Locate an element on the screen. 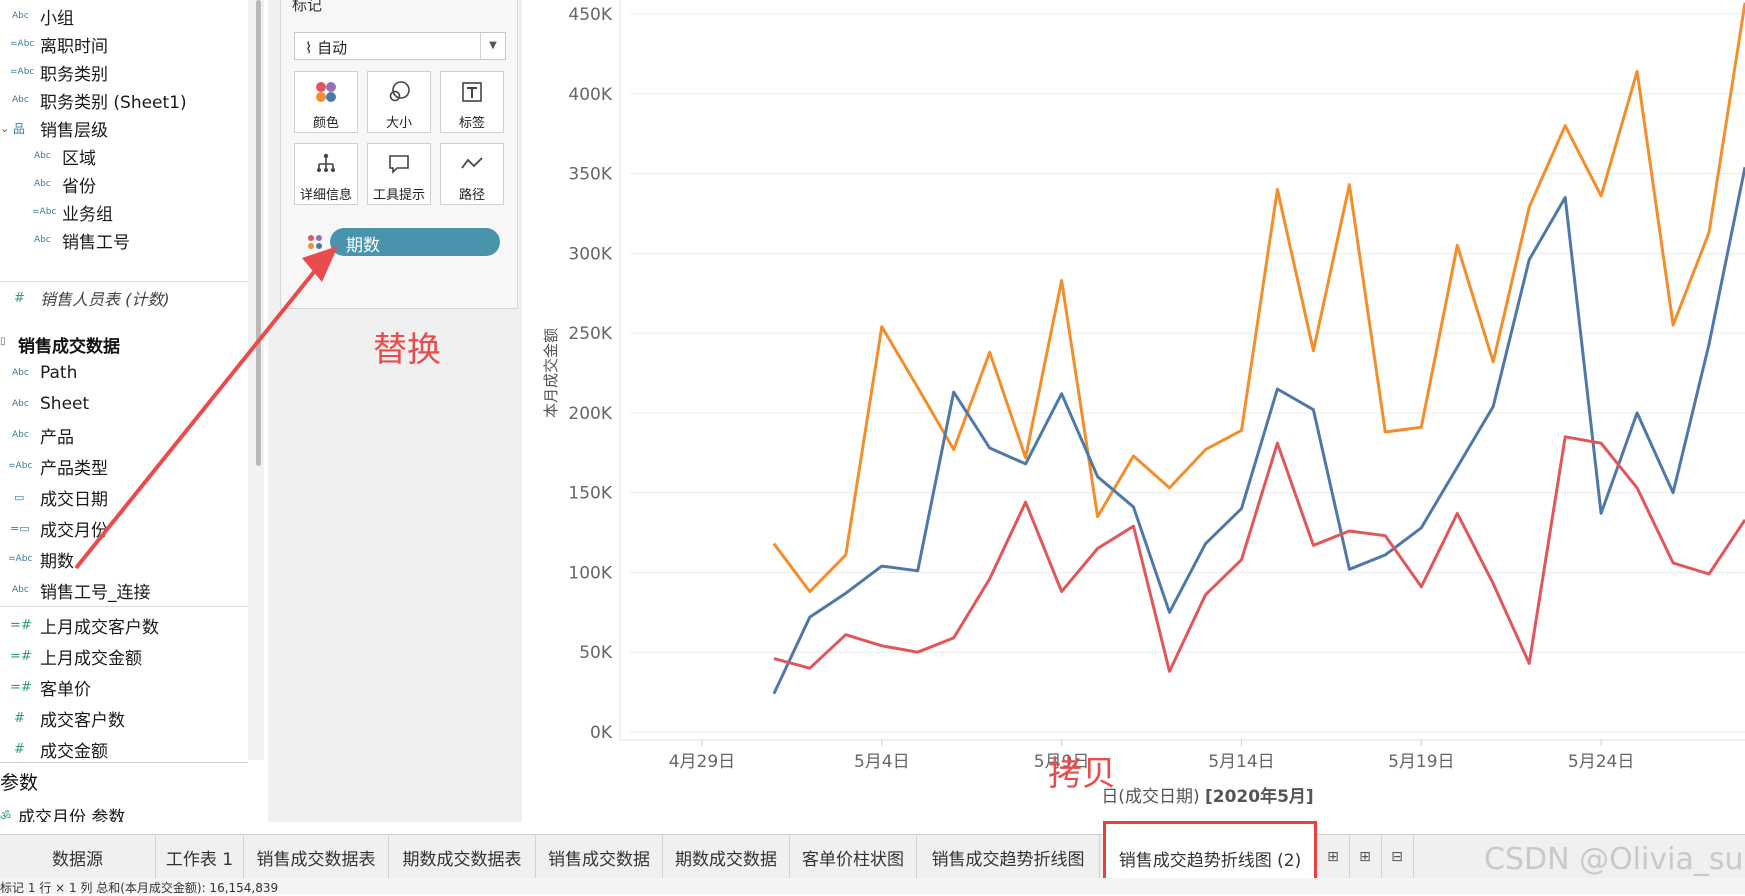  field-label: 上月成交客户数 is located at coordinates (99, 627).